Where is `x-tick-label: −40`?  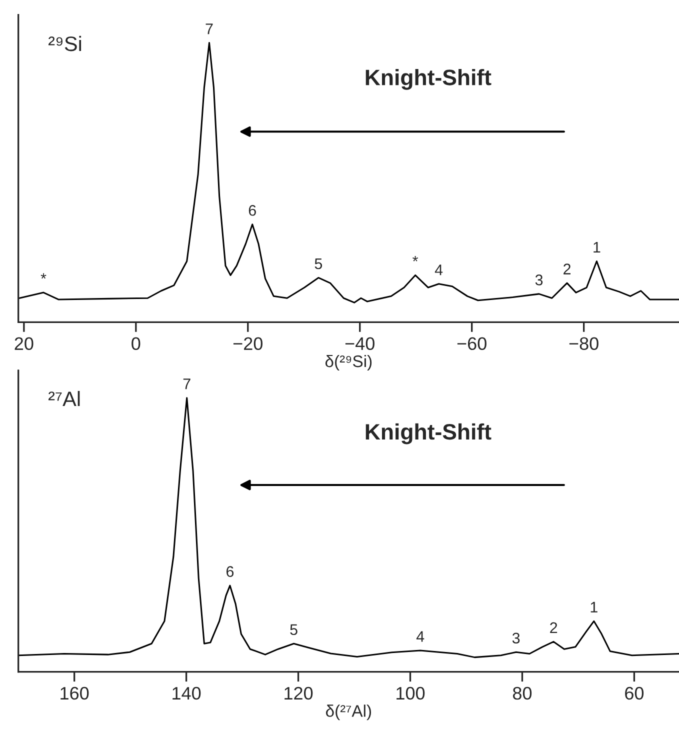
x-tick-label: −40 is located at coordinates (359, 343).